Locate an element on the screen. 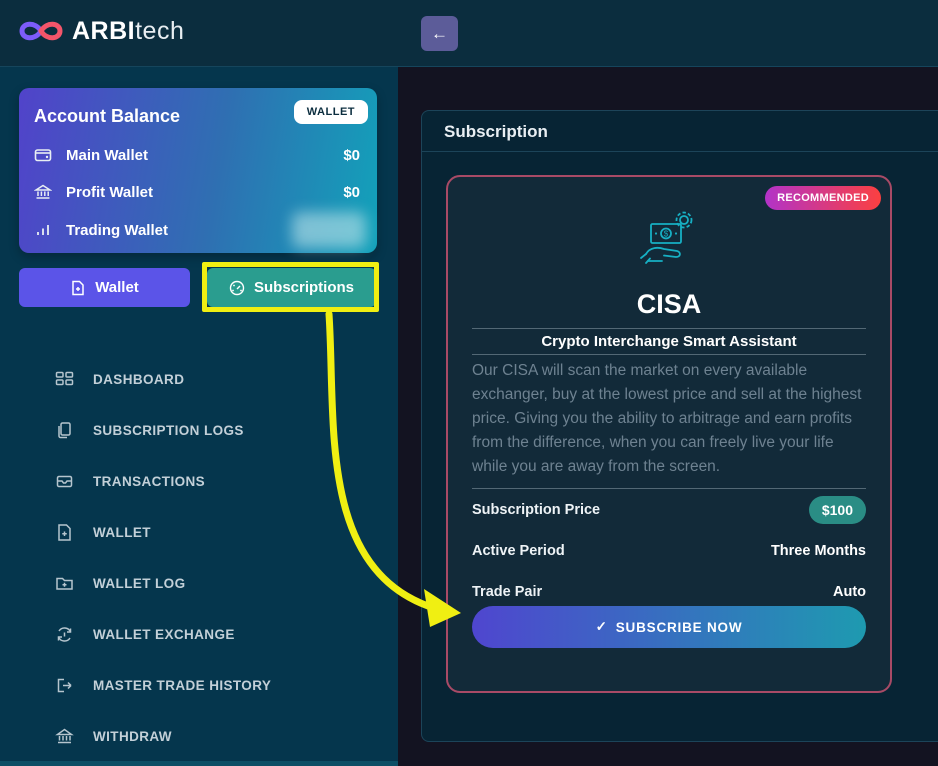 The height and width of the screenshot is (766, 938). trade-pair-label: Trade Pair is located at coordinates (507, 591).